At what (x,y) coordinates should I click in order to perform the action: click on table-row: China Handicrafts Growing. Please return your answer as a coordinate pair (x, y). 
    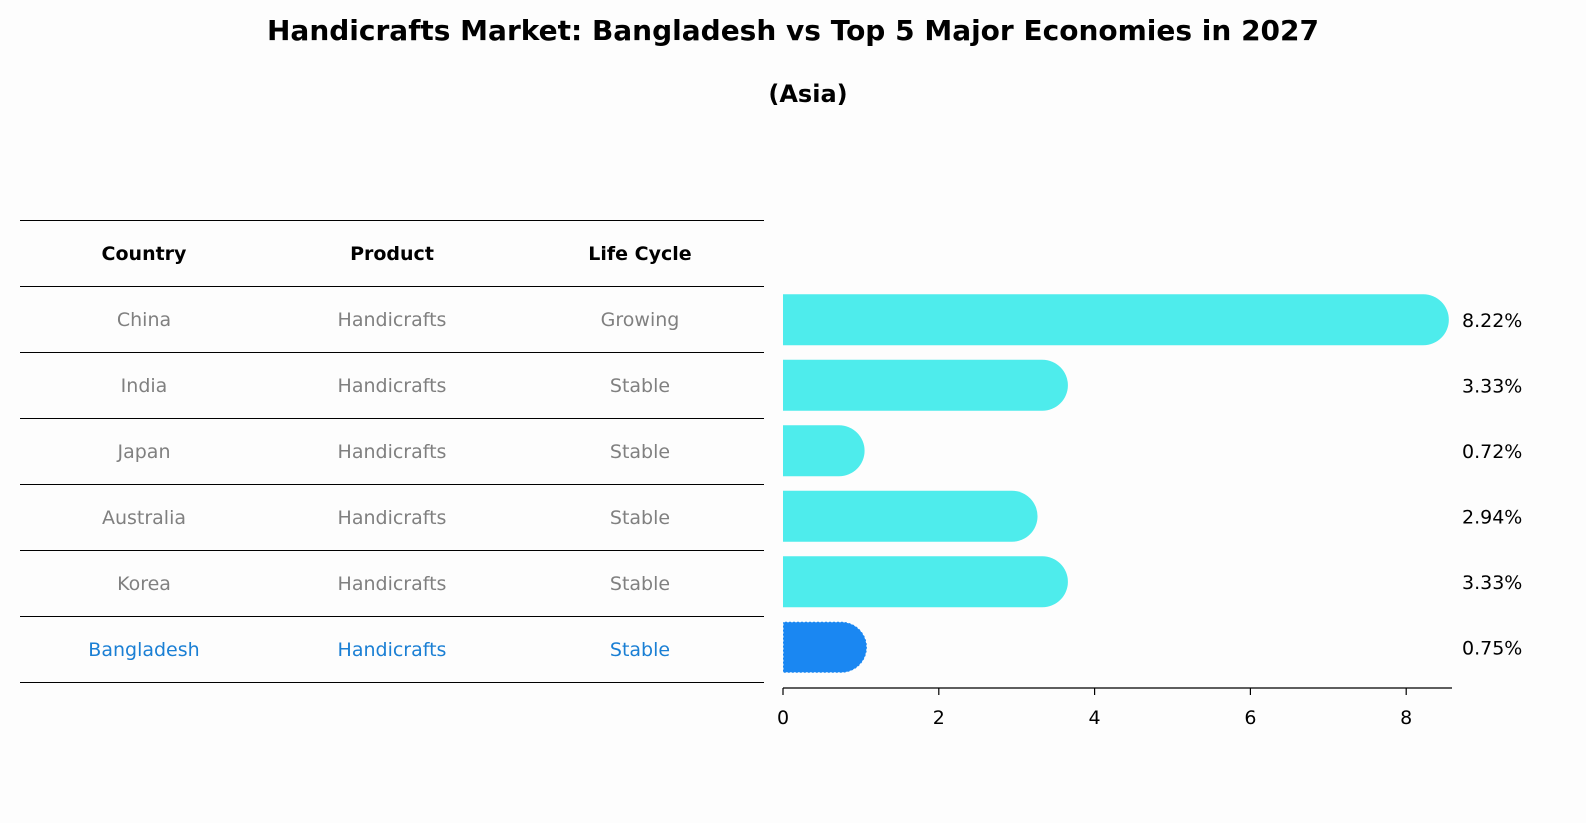
    Looking at the image, I should click on (392, 319).